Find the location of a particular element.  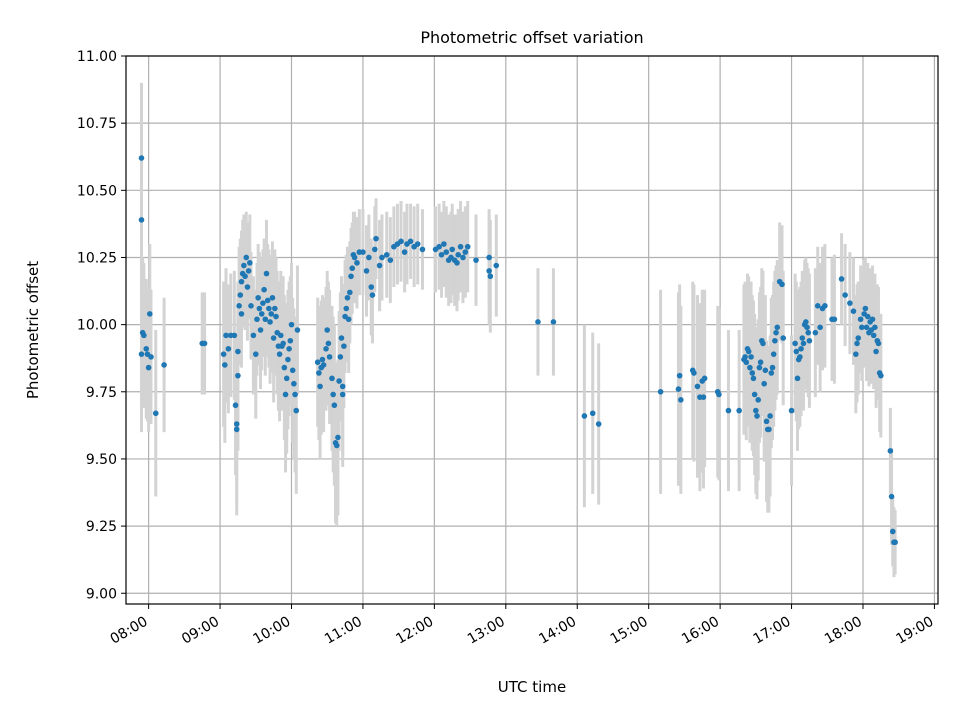

y-tick-label: 10.00 is located at coordinates (97, 326).